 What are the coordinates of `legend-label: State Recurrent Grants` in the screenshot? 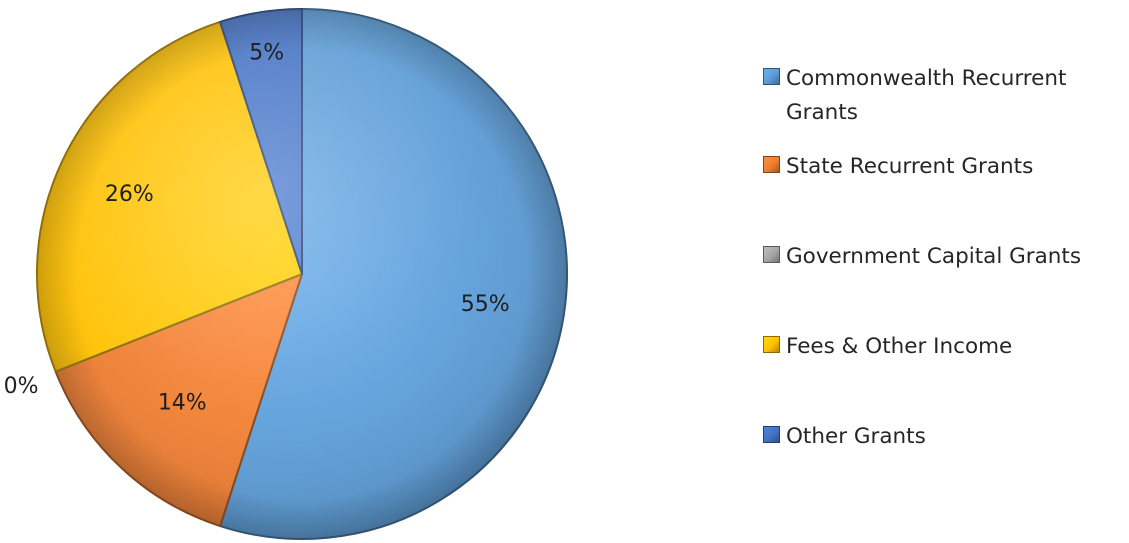 It's located at (910, 166).